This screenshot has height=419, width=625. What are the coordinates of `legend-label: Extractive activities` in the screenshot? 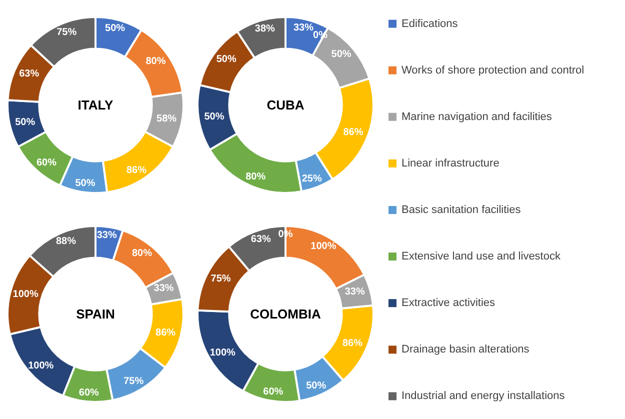 It's located at (449, 303).